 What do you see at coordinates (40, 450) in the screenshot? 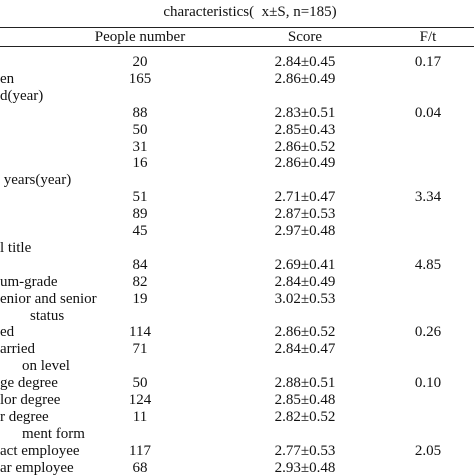
I see `row-label: act employee` at bounding box center [40, 450].